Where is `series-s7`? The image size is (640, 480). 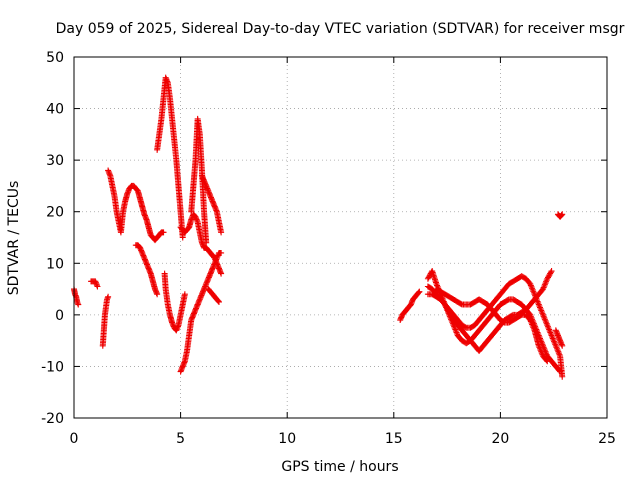 series-s7 is located at coordinates (174, 302).